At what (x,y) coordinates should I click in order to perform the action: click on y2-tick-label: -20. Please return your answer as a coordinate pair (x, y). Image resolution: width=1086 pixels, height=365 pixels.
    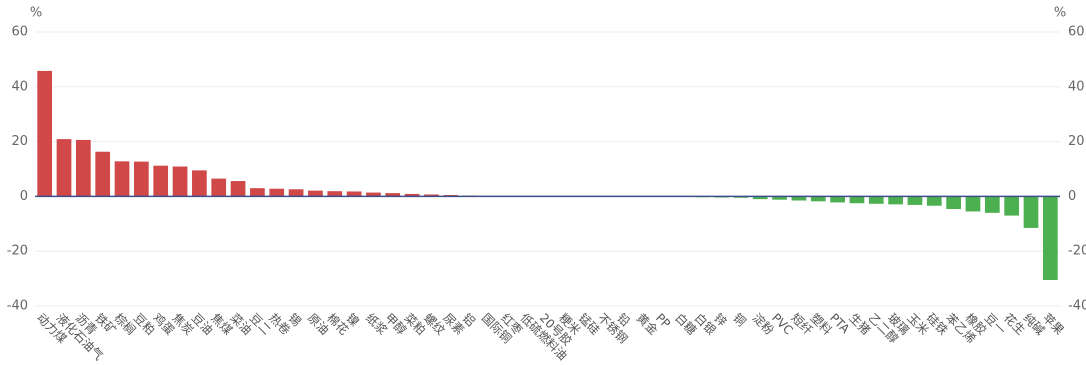
    Looking at the image, I should click on (1077, 251).